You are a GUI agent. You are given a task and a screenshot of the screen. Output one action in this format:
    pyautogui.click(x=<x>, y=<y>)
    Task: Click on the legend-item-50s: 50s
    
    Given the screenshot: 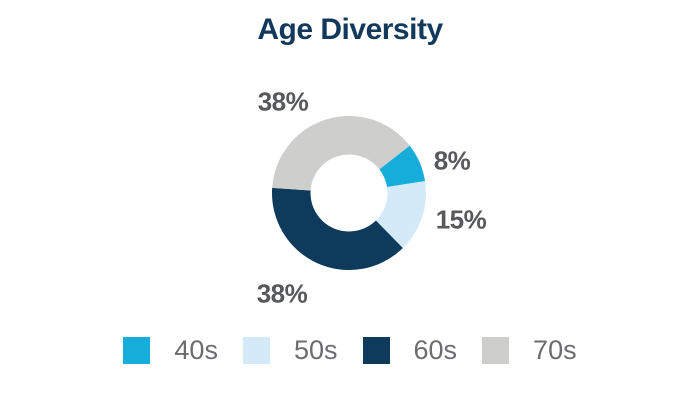 What is the action you would take?
    pyautogui.click(x=290, y=350)
    